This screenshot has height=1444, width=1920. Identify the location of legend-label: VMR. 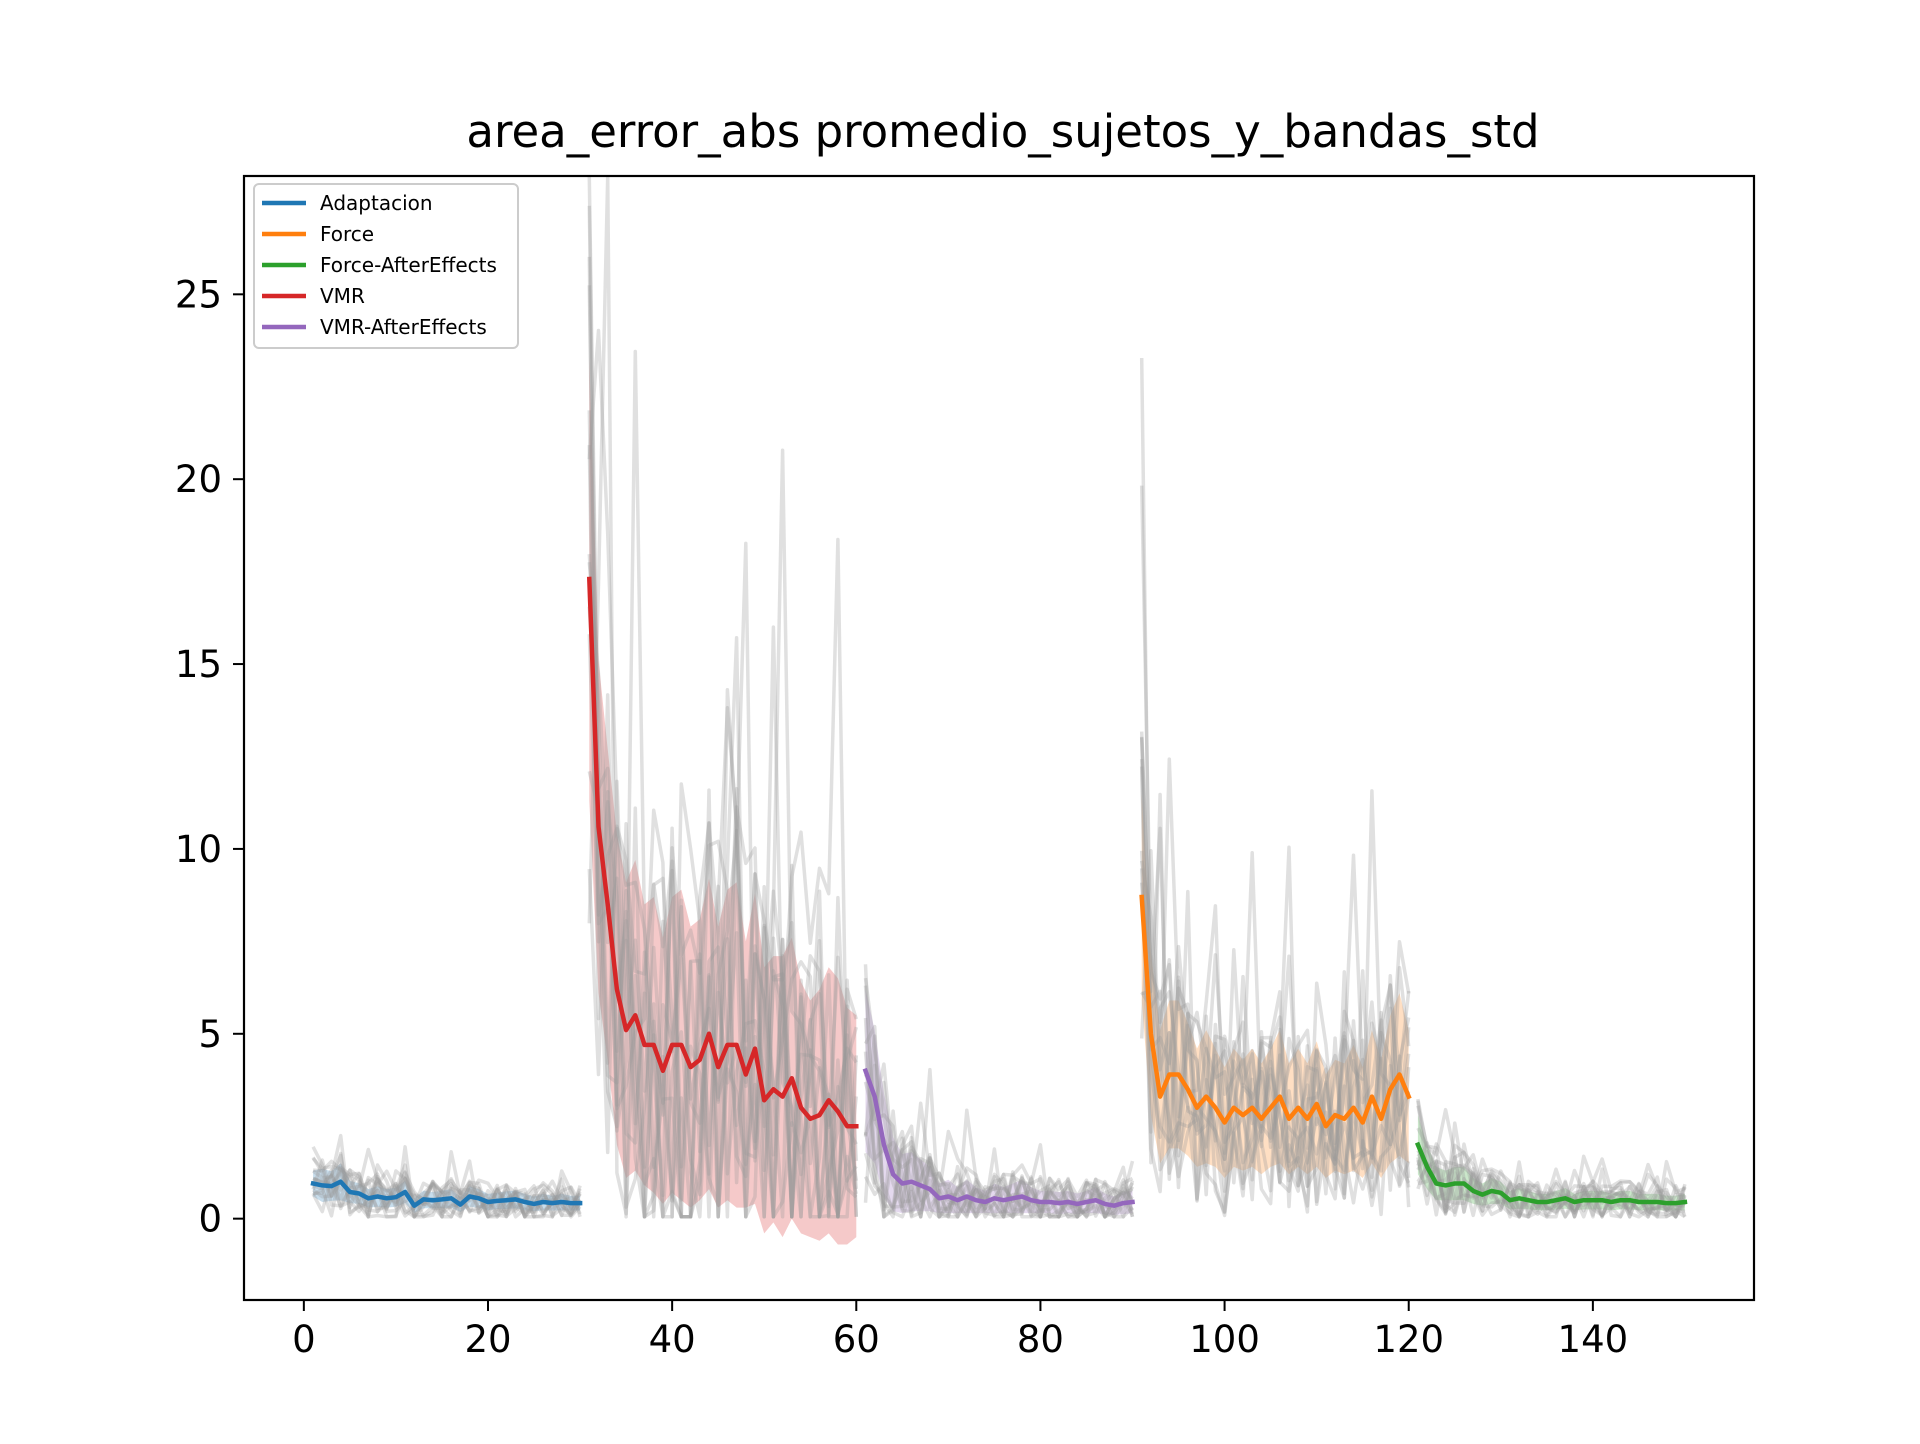
(342, 296).